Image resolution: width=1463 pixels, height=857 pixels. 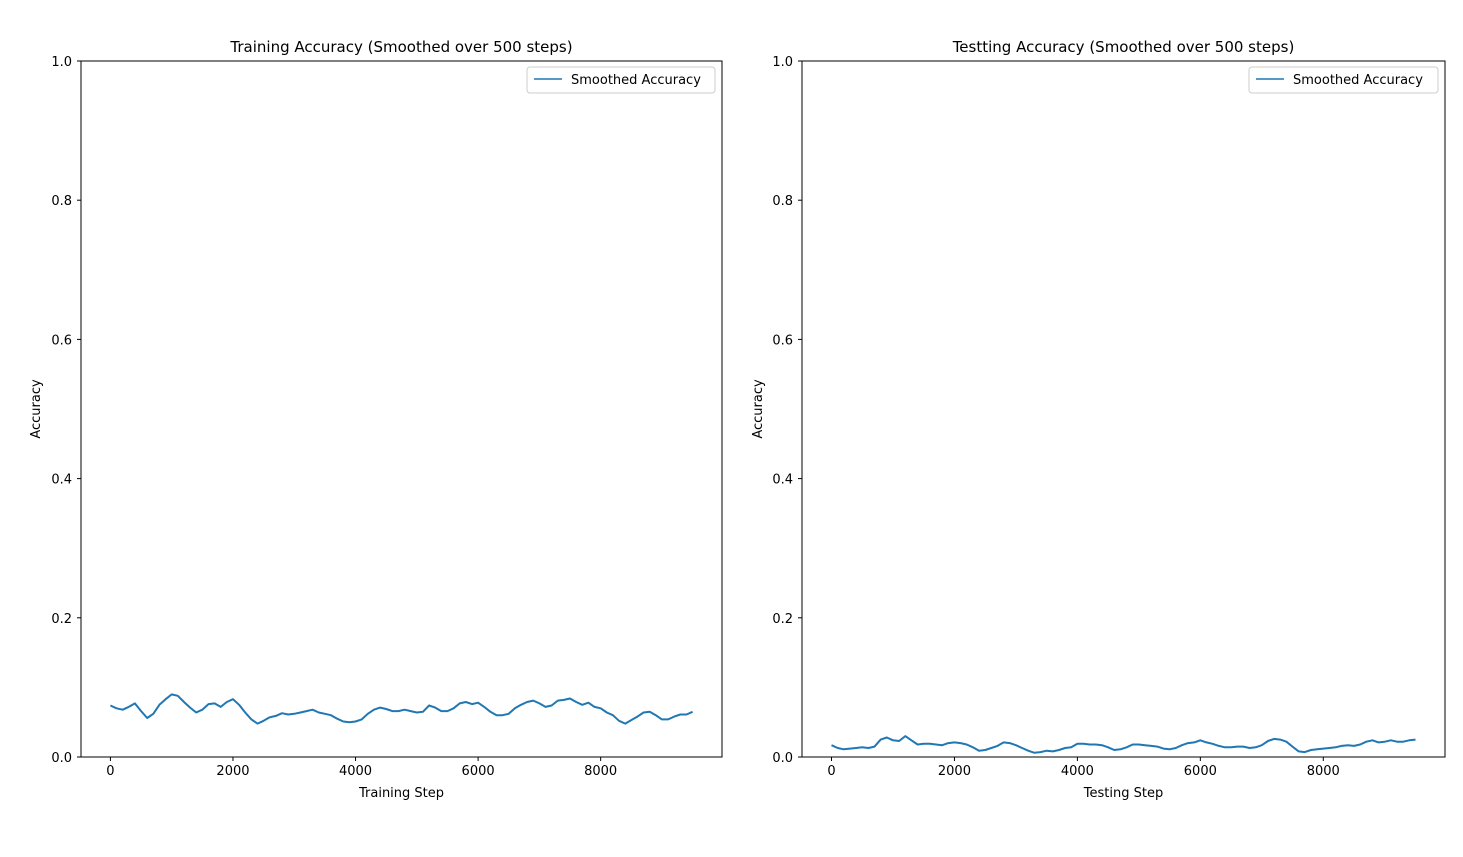 I want to click on x-axis-label: Testing Step, so click(x=1123, y=793).